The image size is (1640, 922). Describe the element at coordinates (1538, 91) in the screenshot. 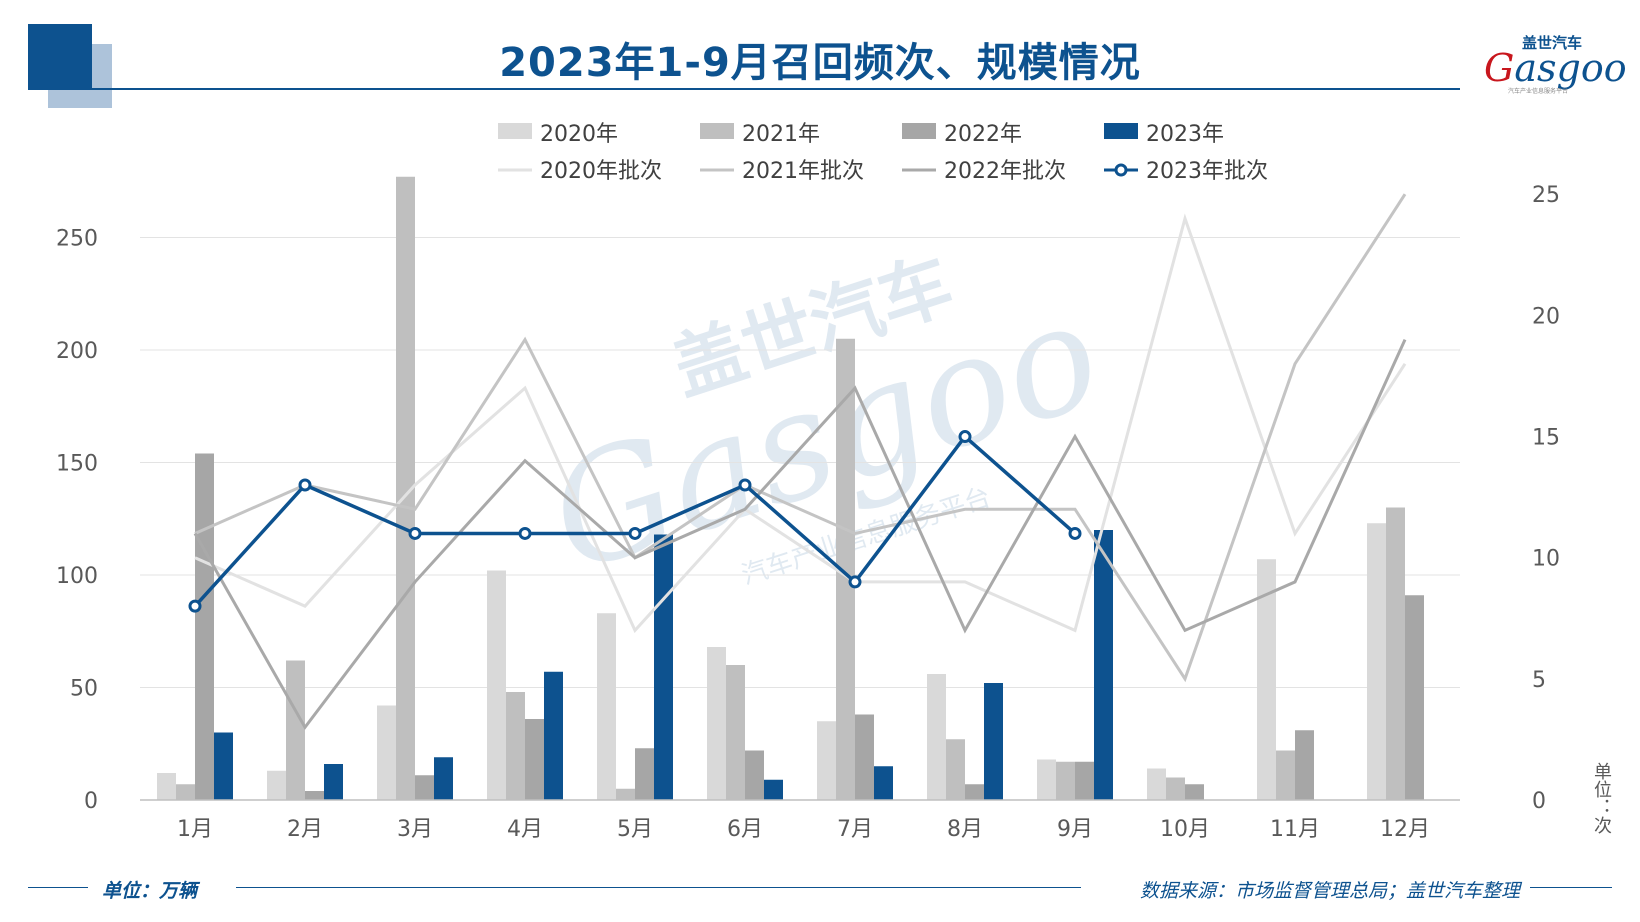

I see `logo-subtitle: 汽车产业信息服务平台` at that location.